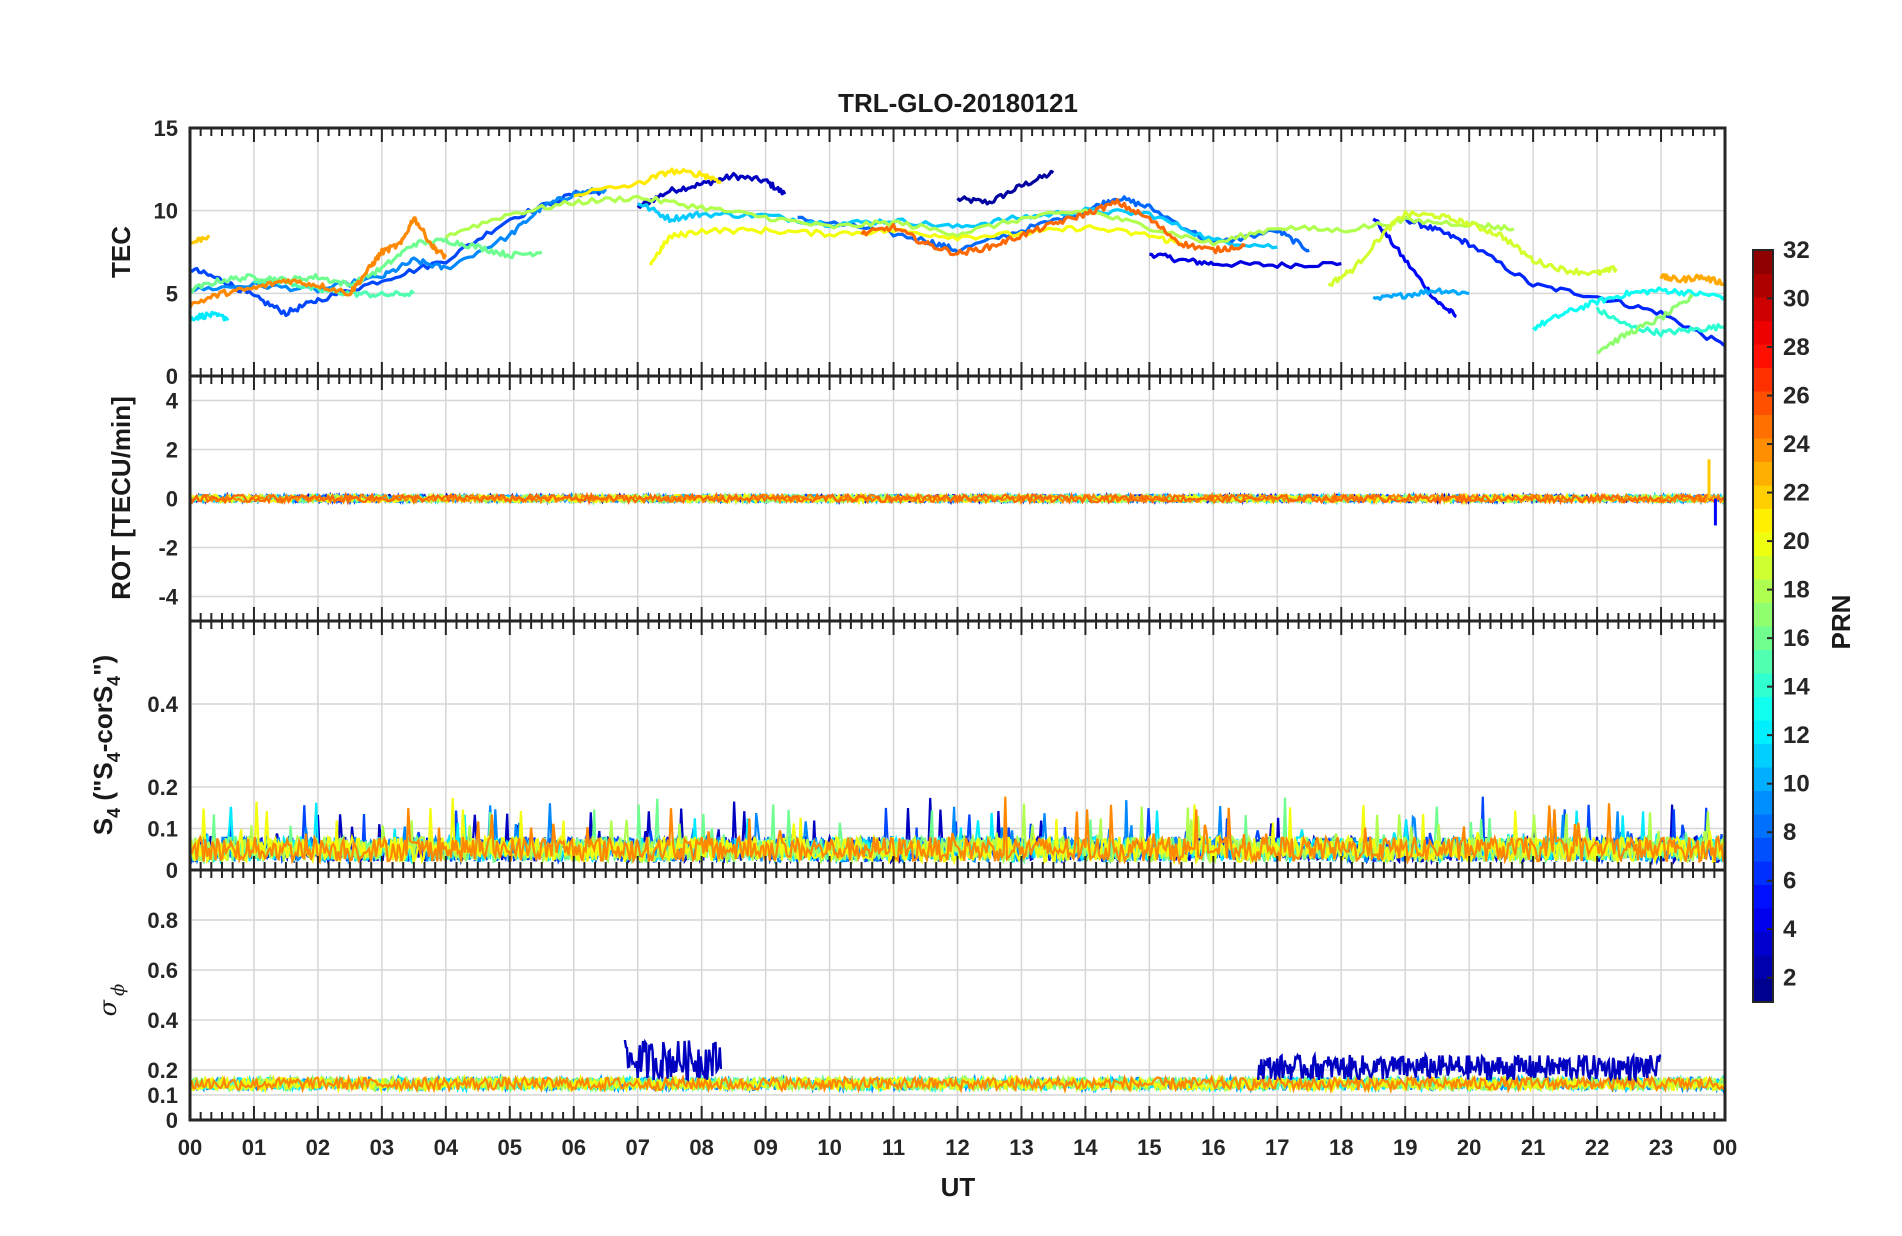 This screenshot has height=1236, width=1902. I want to click on colorbar-tick-6: 6, so click(1789, 881).